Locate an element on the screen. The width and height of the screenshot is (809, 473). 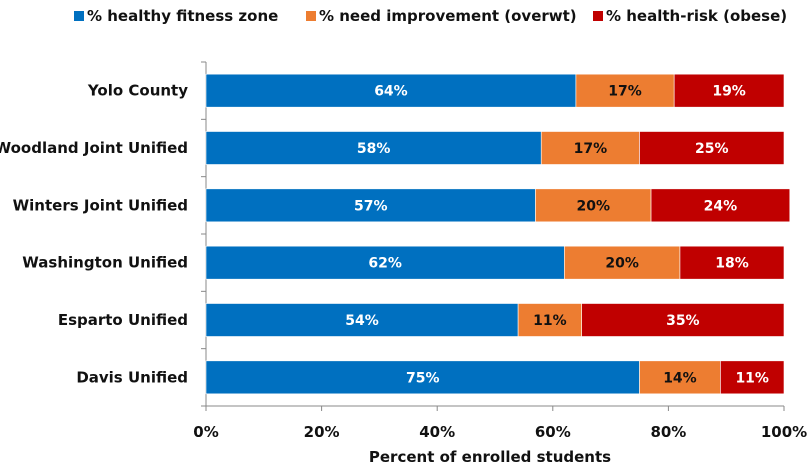
bar-row: 54% 11% 35% is located at coordinates (495, 320).